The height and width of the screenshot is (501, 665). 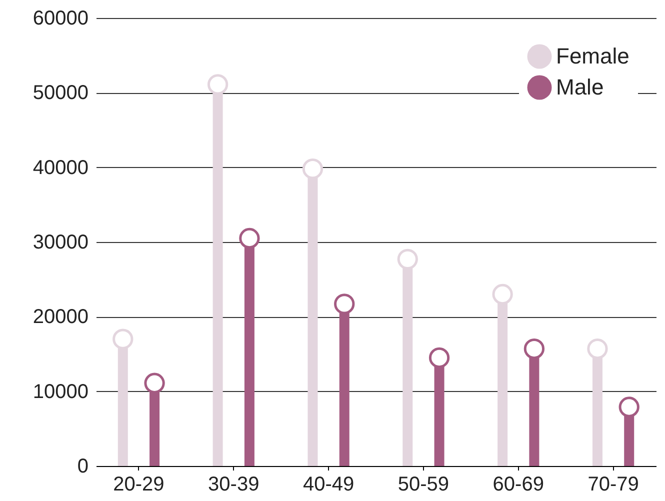 I want to click on y-tick-label: 50000, so click(x=60, y=93).